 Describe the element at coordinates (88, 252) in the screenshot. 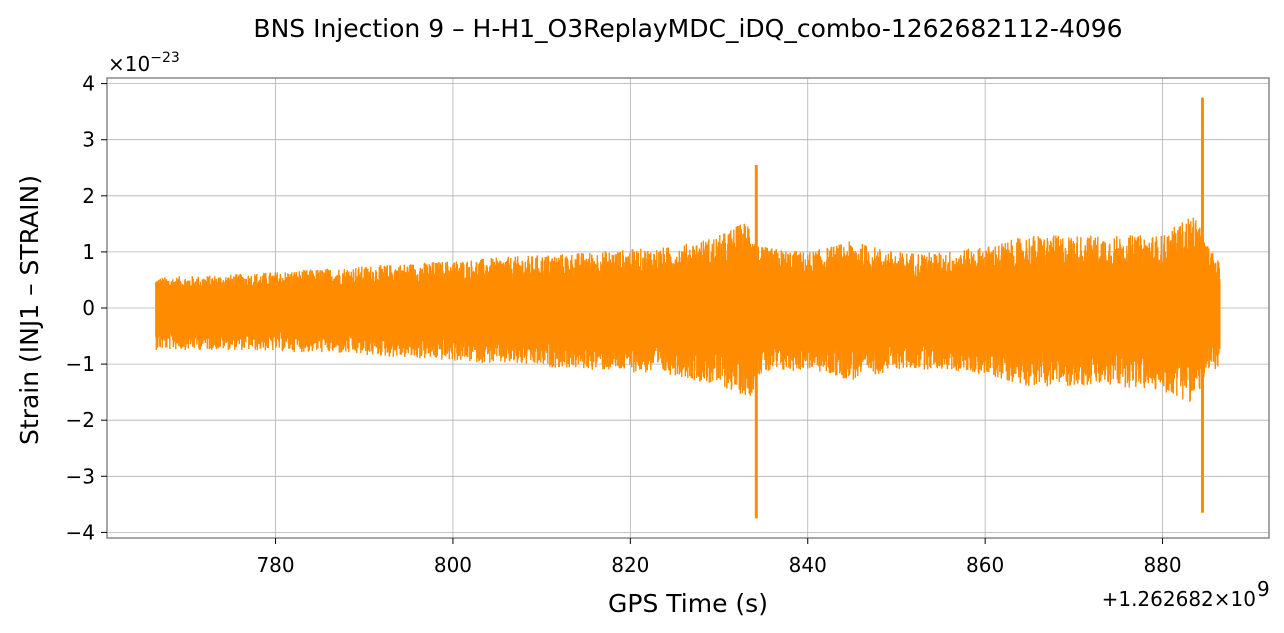

I see `y-tick-label: 1` at that location.